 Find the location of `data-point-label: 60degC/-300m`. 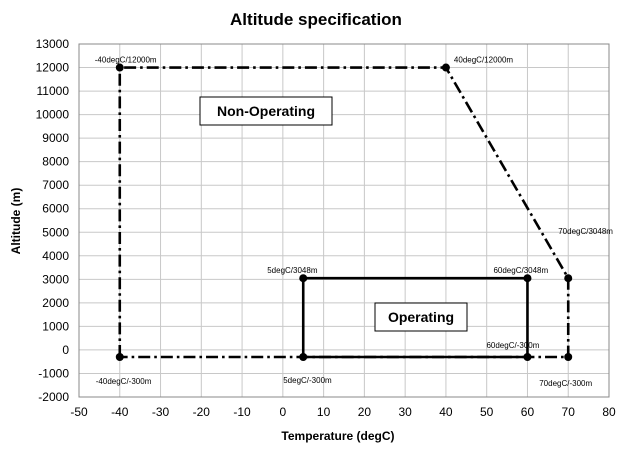

data-point-label: 60degC/-300m is located at coordinates (512, 345).